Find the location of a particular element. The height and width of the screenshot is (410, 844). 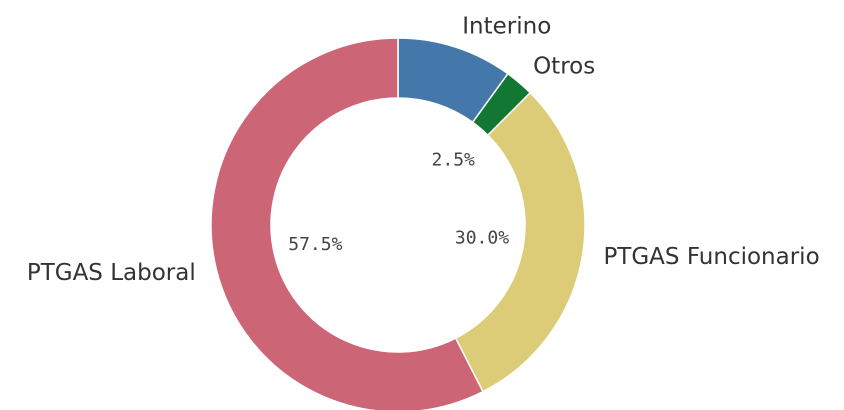

value-label: 30.0% is located at coordinates (482, 237).